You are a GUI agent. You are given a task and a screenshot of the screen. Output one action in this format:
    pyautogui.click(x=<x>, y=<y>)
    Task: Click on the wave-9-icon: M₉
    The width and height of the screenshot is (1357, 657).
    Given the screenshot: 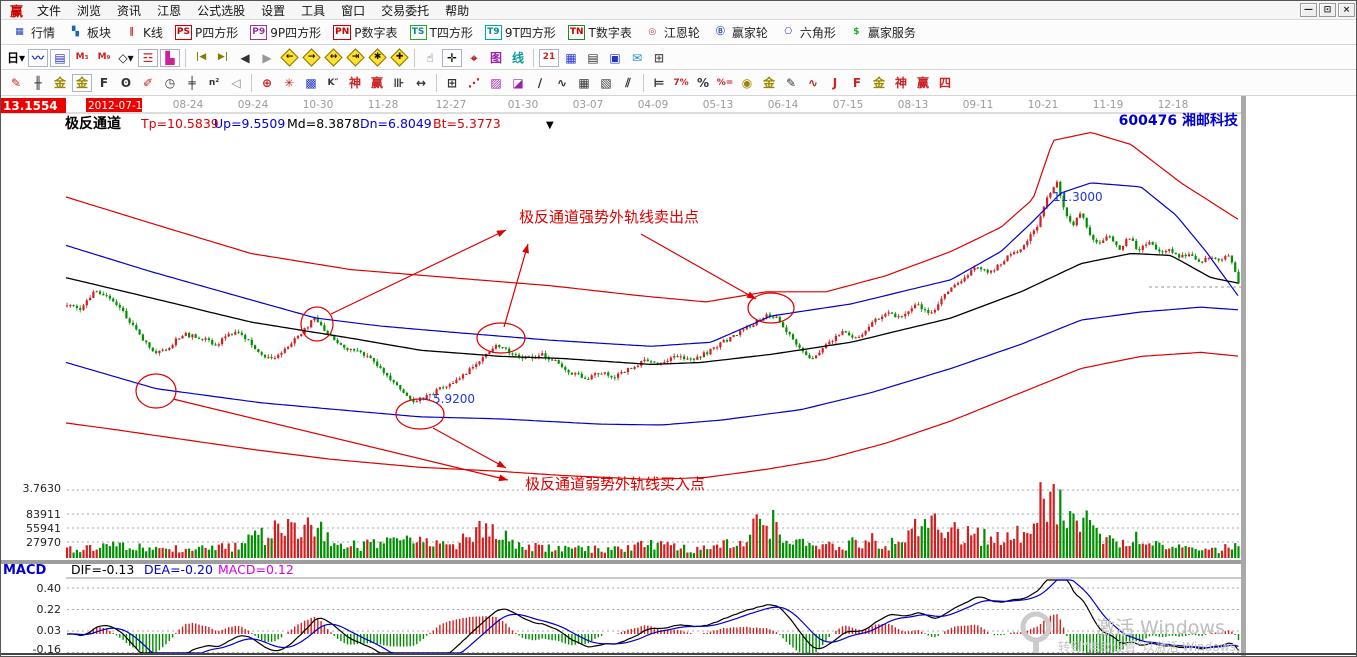 What is the action you would take?
    pyautogui.click(x=104, y=57)
    